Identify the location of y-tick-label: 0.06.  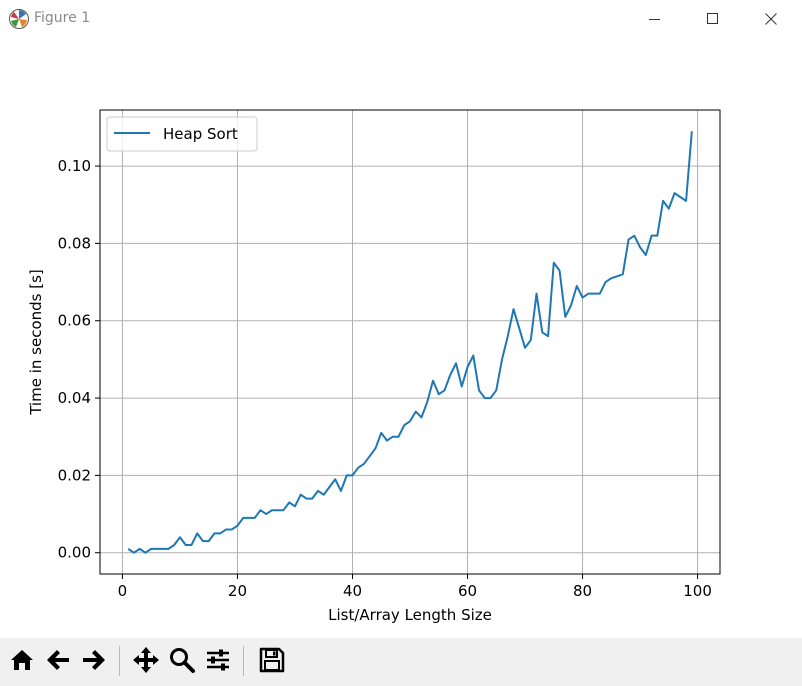
(74, 321).